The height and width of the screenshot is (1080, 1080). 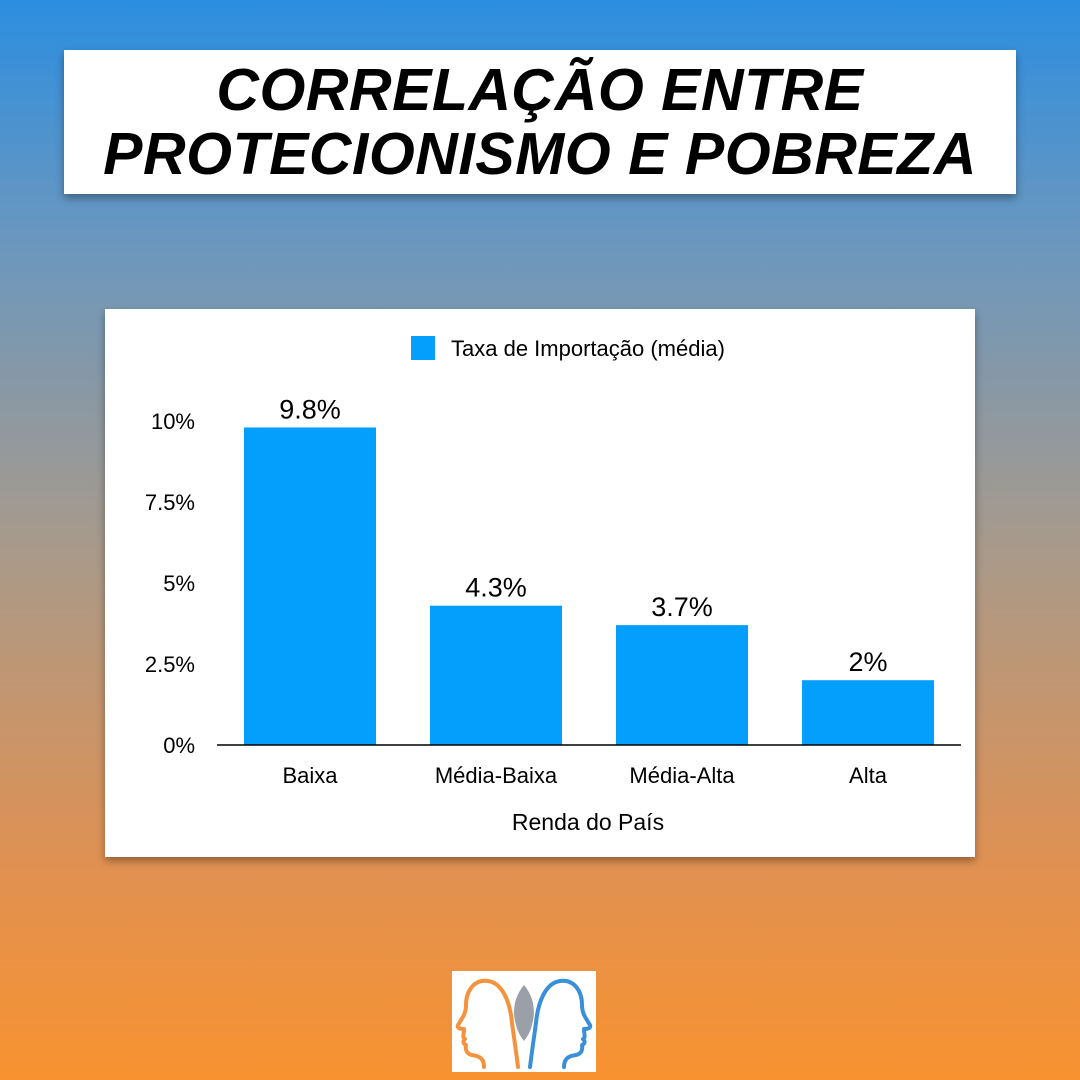 What do you see at coordinates (682, 607) in the screenshot?
I see `bar-data-label: 3.7%` at bounding box center [682, 607].